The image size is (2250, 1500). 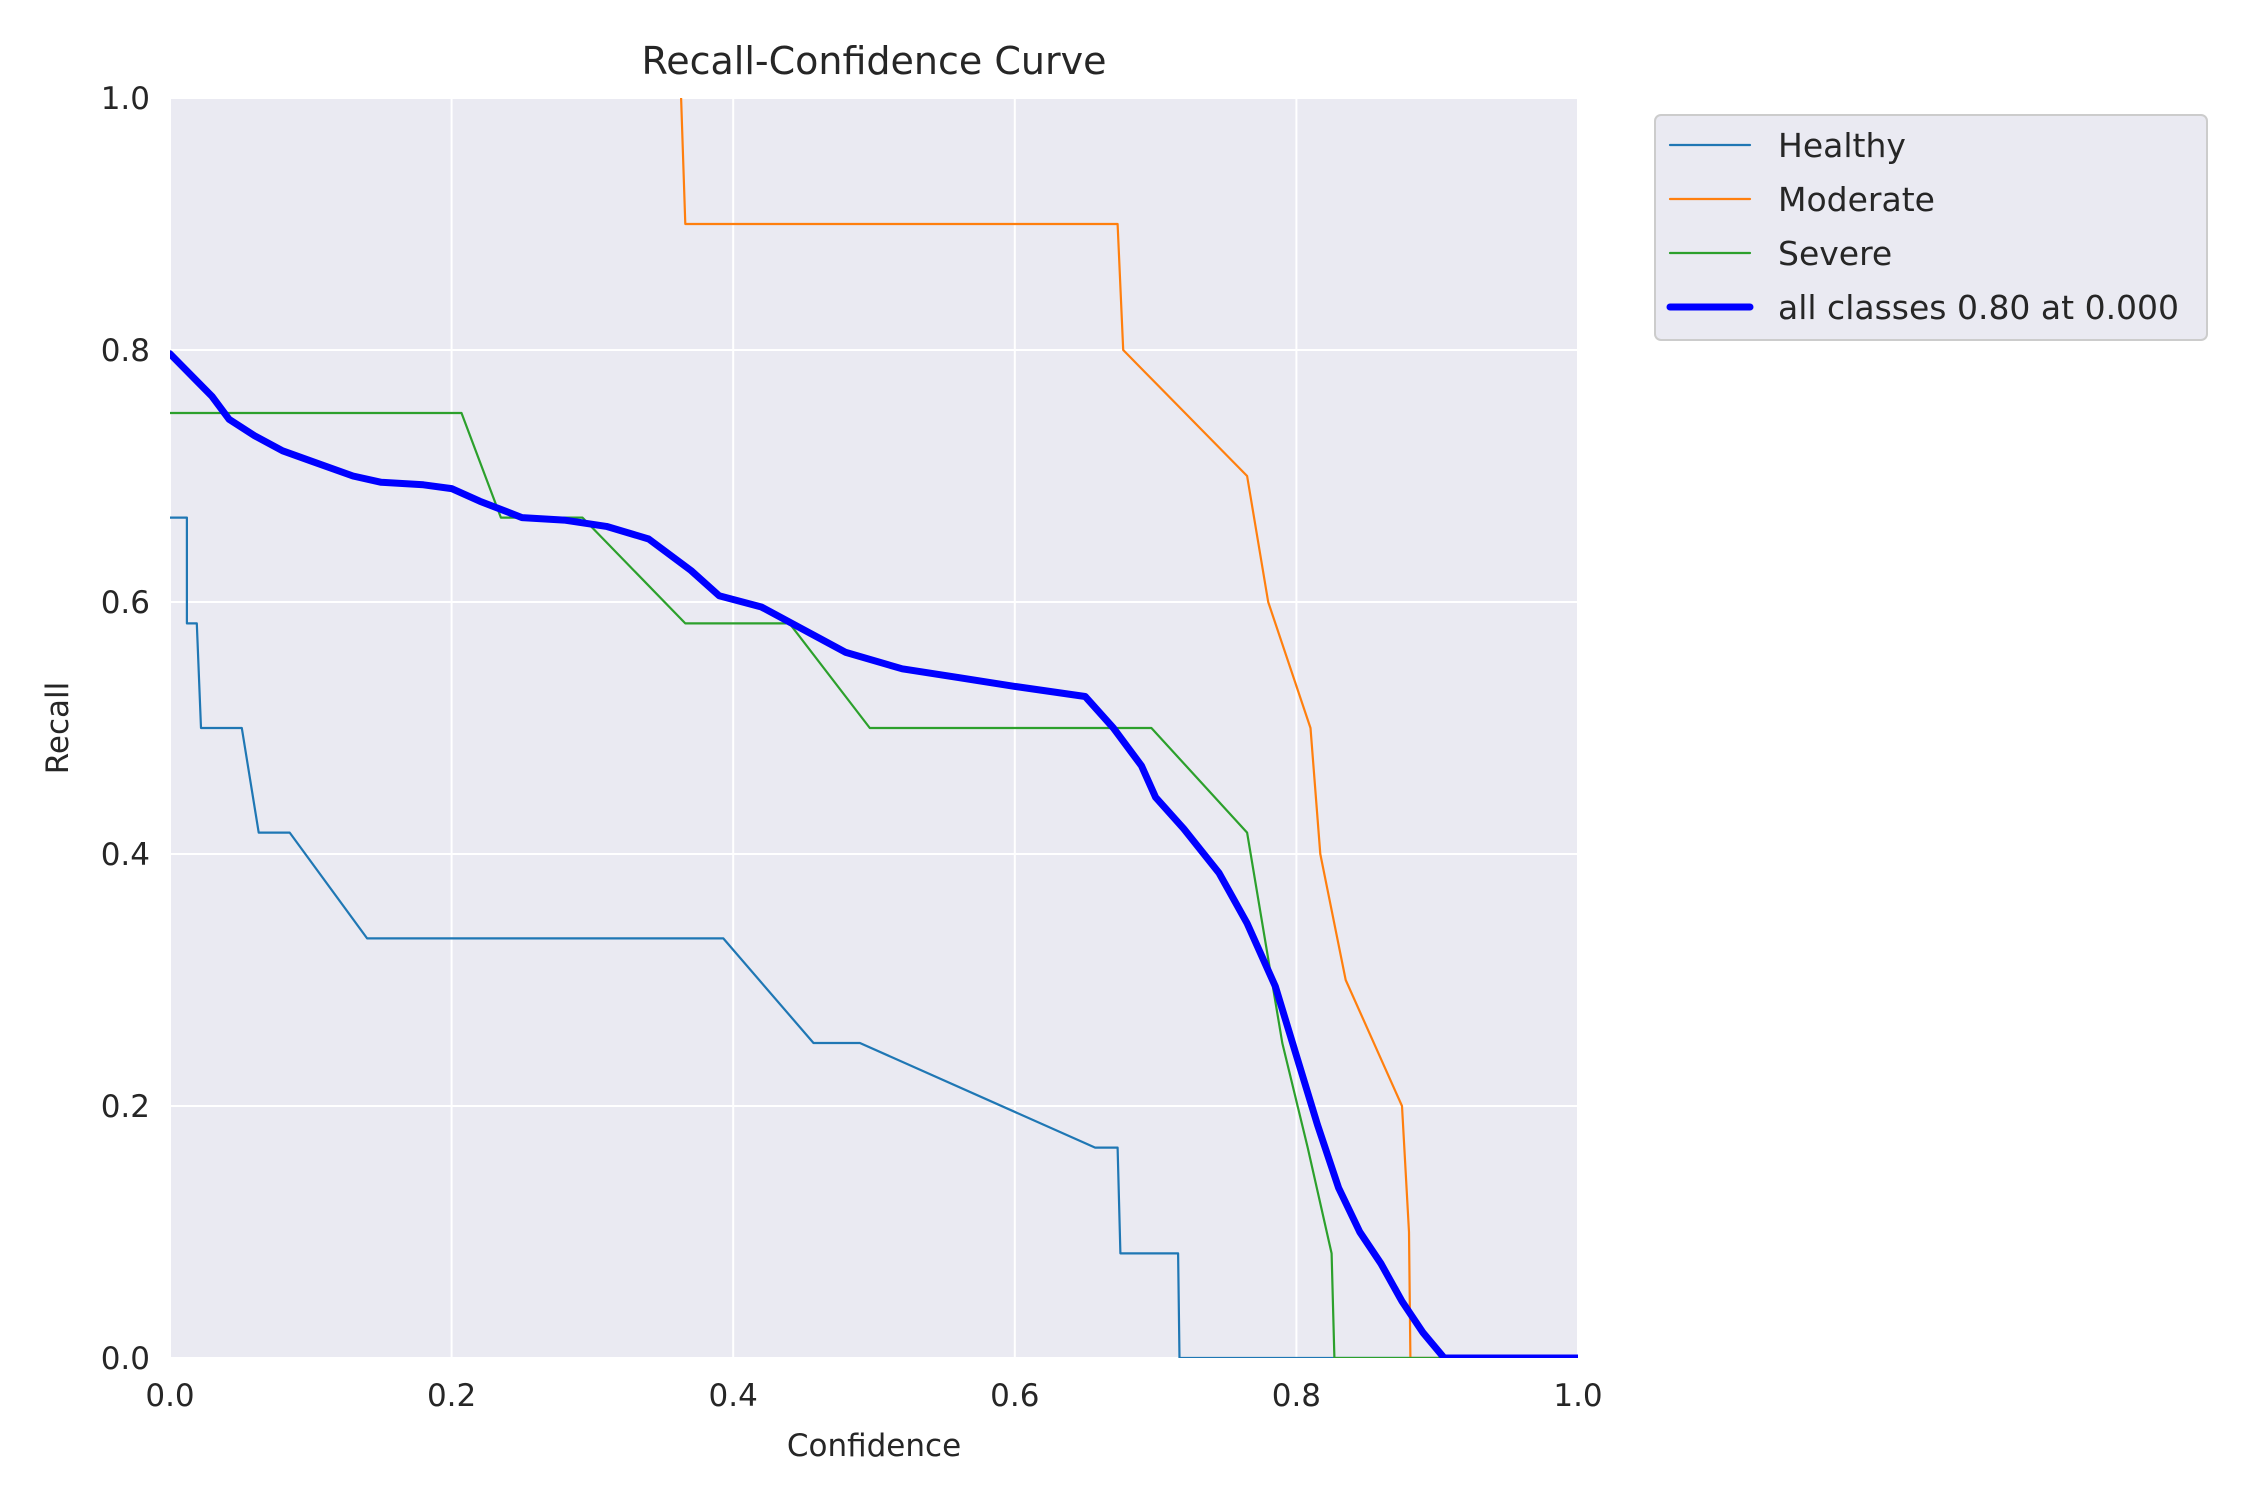 I want to click on y-tick-label: 1.0, so click(x=125, y=99).